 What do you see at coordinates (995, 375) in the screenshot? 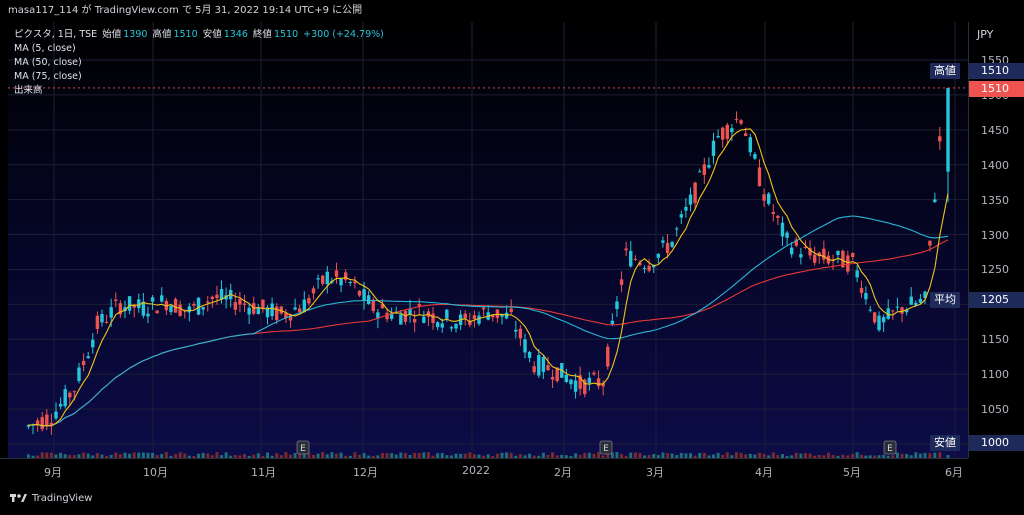
I see `price-tick-label: 1100` at bounding box center [995, 375].